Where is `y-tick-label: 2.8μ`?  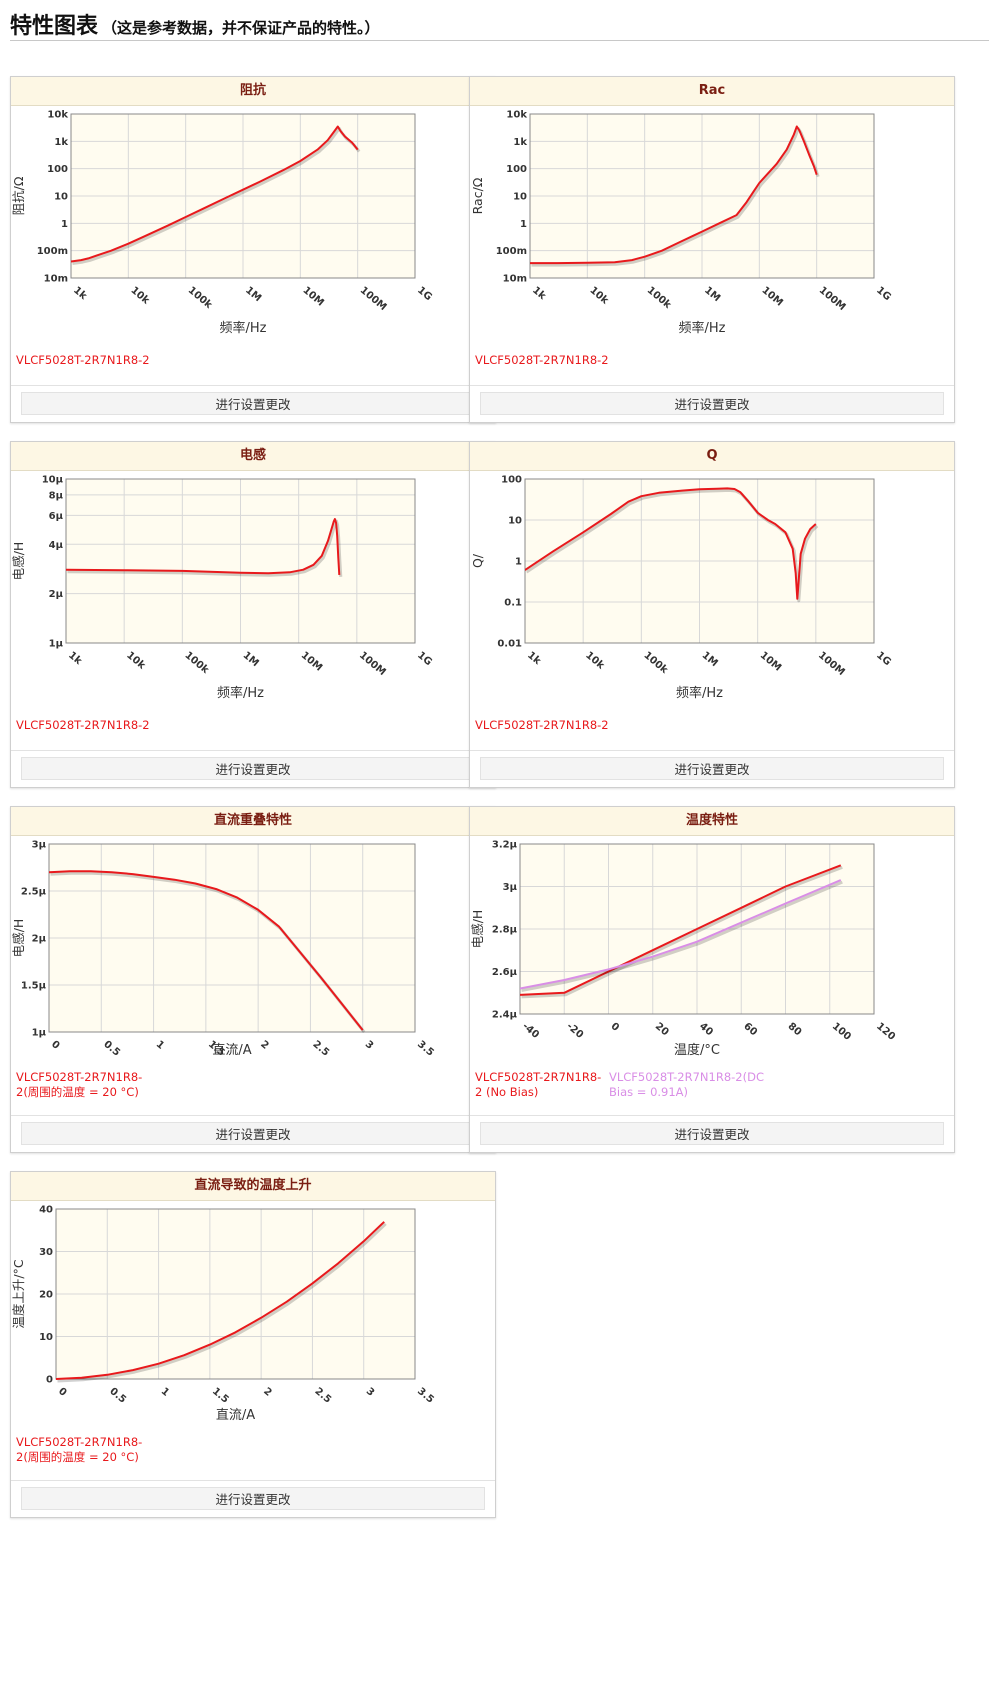
y-tick-label: 2.8μ is located at coordinates (505, 930).